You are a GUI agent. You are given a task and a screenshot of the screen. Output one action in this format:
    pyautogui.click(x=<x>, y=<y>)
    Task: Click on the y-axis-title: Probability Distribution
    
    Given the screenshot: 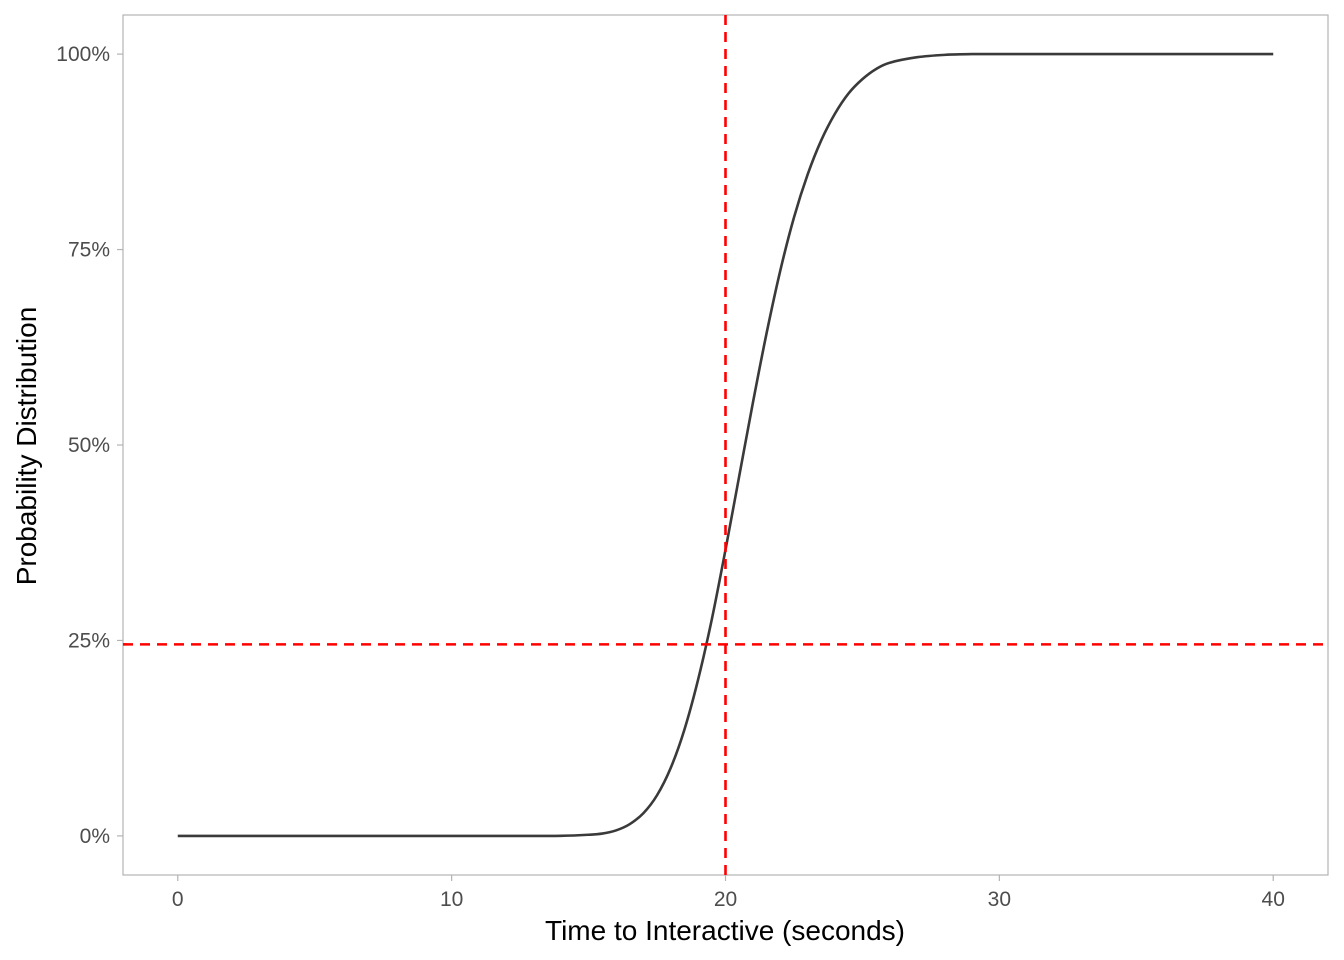 What is the action you would take?
    pyautogui.click(x=26, y=446)
    